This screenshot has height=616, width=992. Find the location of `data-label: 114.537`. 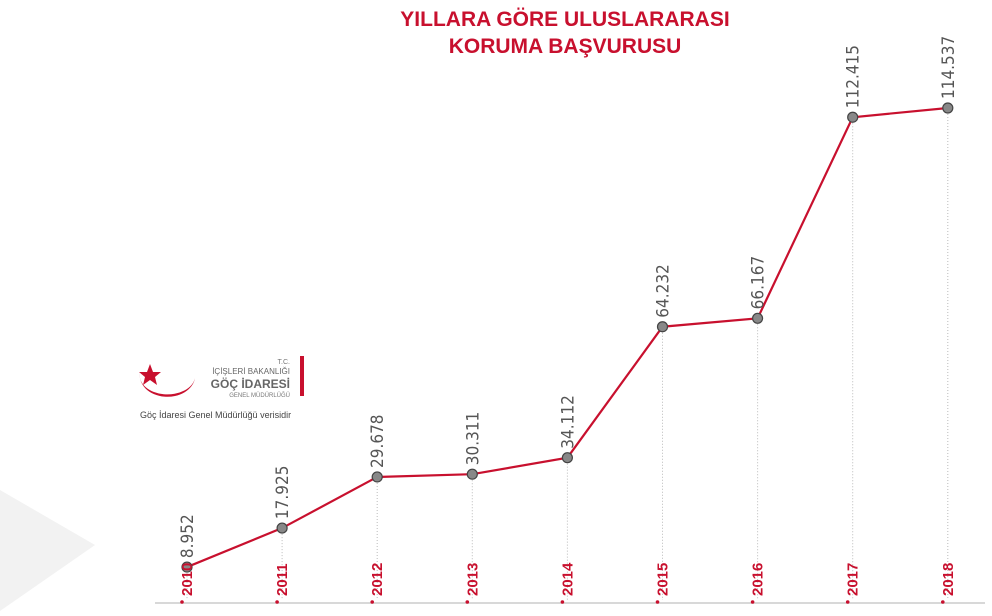

data-label: 114.537 is located at coordinates (949, 67).